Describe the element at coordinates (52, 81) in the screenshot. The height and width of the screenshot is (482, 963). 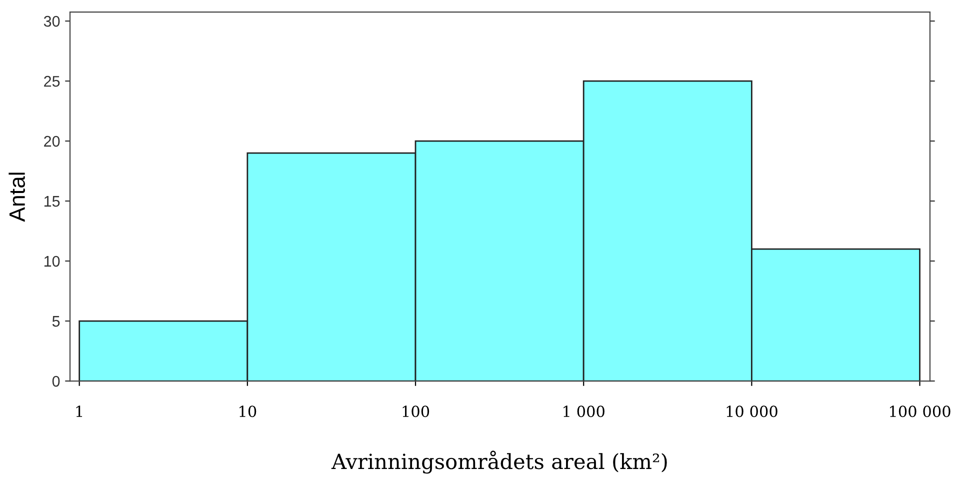
I see `y-tick-label: 25` at that location.